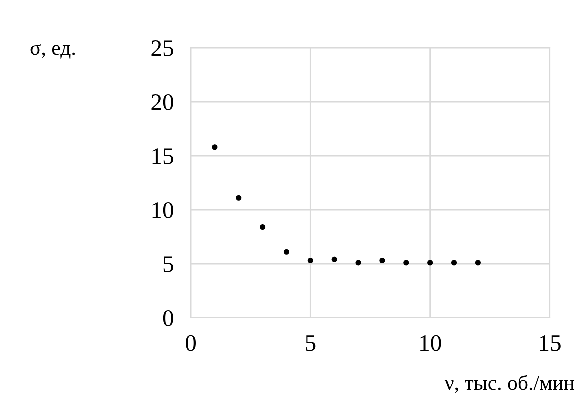 The width and height of the screenshot is (588, 419). I want to click on y-tick-label: 5, so click(169, 264).